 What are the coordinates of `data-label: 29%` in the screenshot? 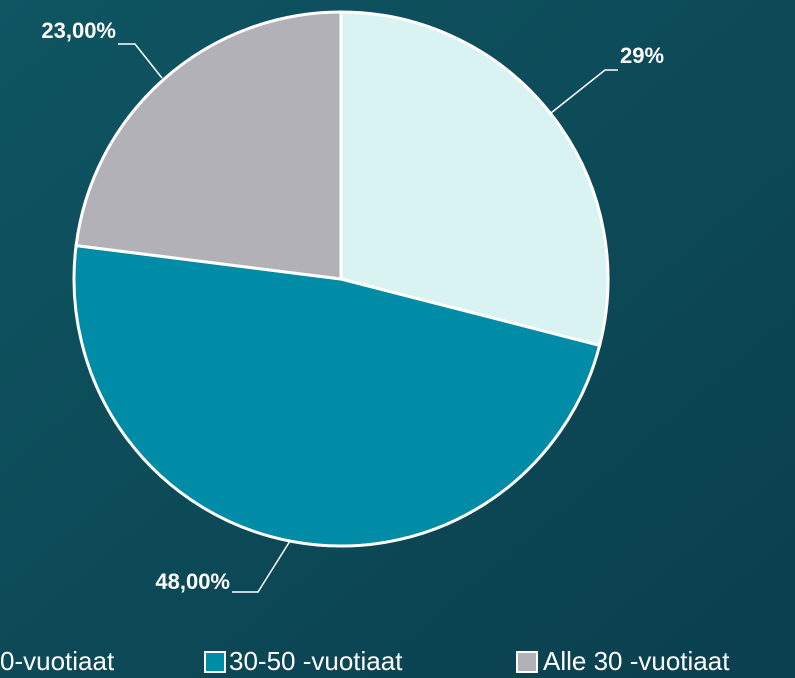 It's located at (642, 55).